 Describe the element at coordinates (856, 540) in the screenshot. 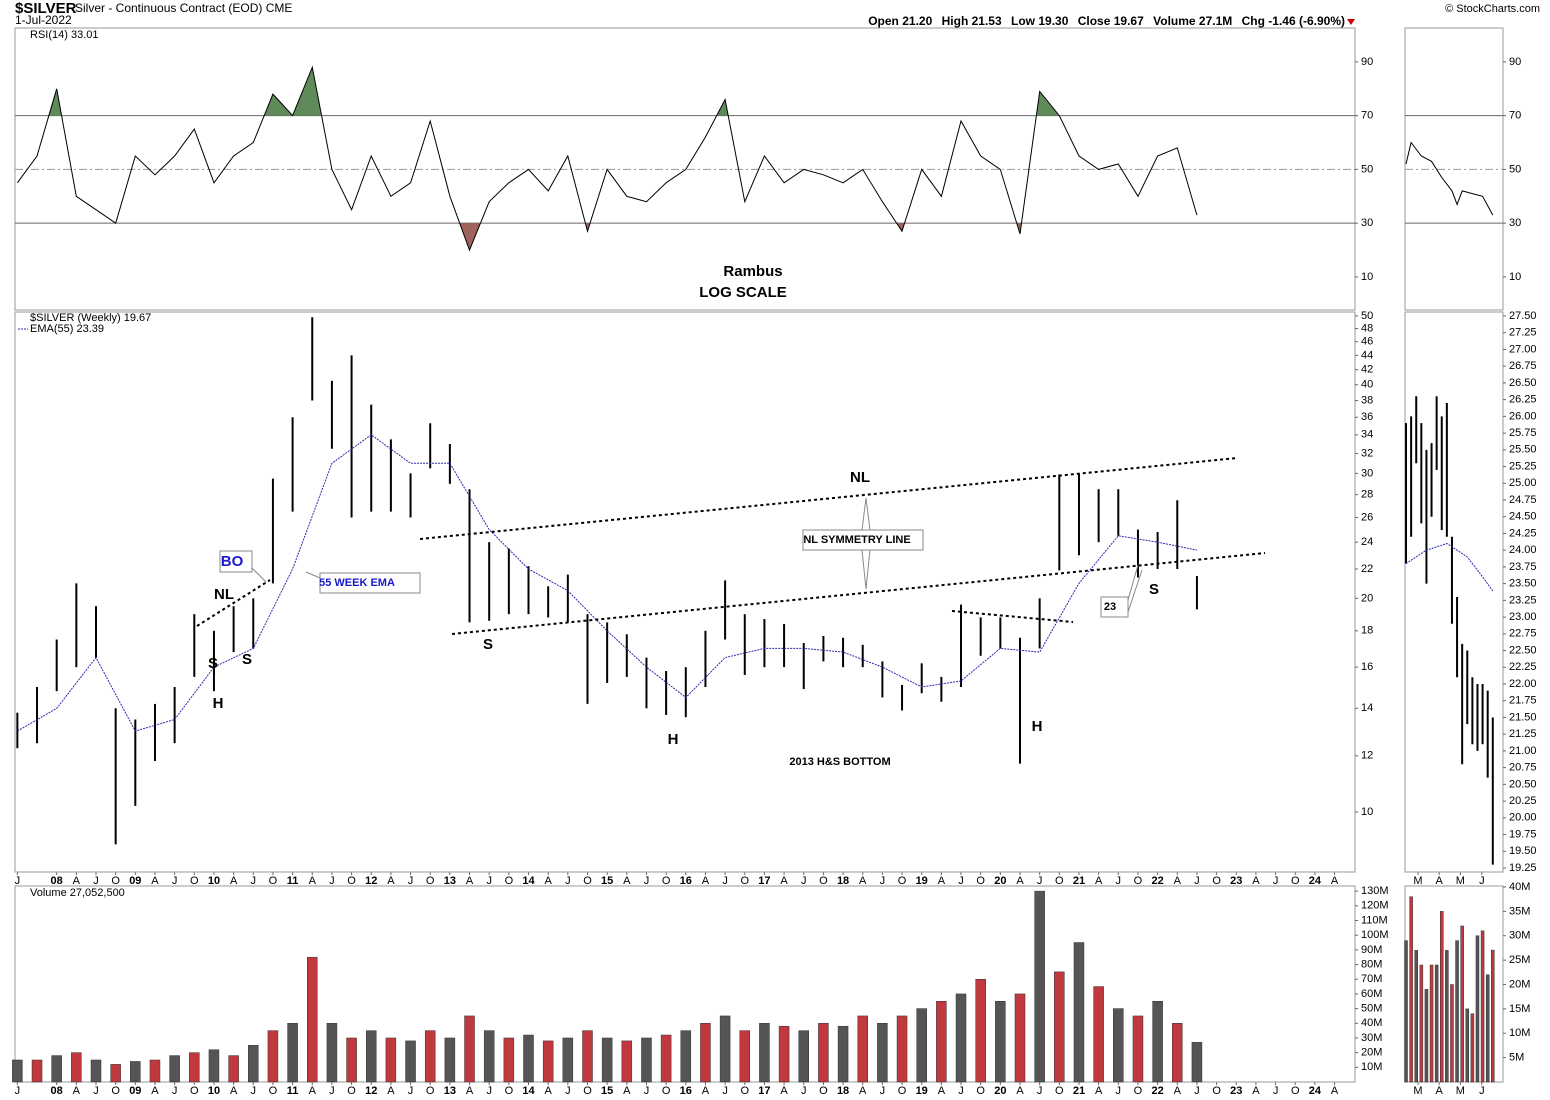

I see `annotation: NL SYMMETRY LINE` at that location.